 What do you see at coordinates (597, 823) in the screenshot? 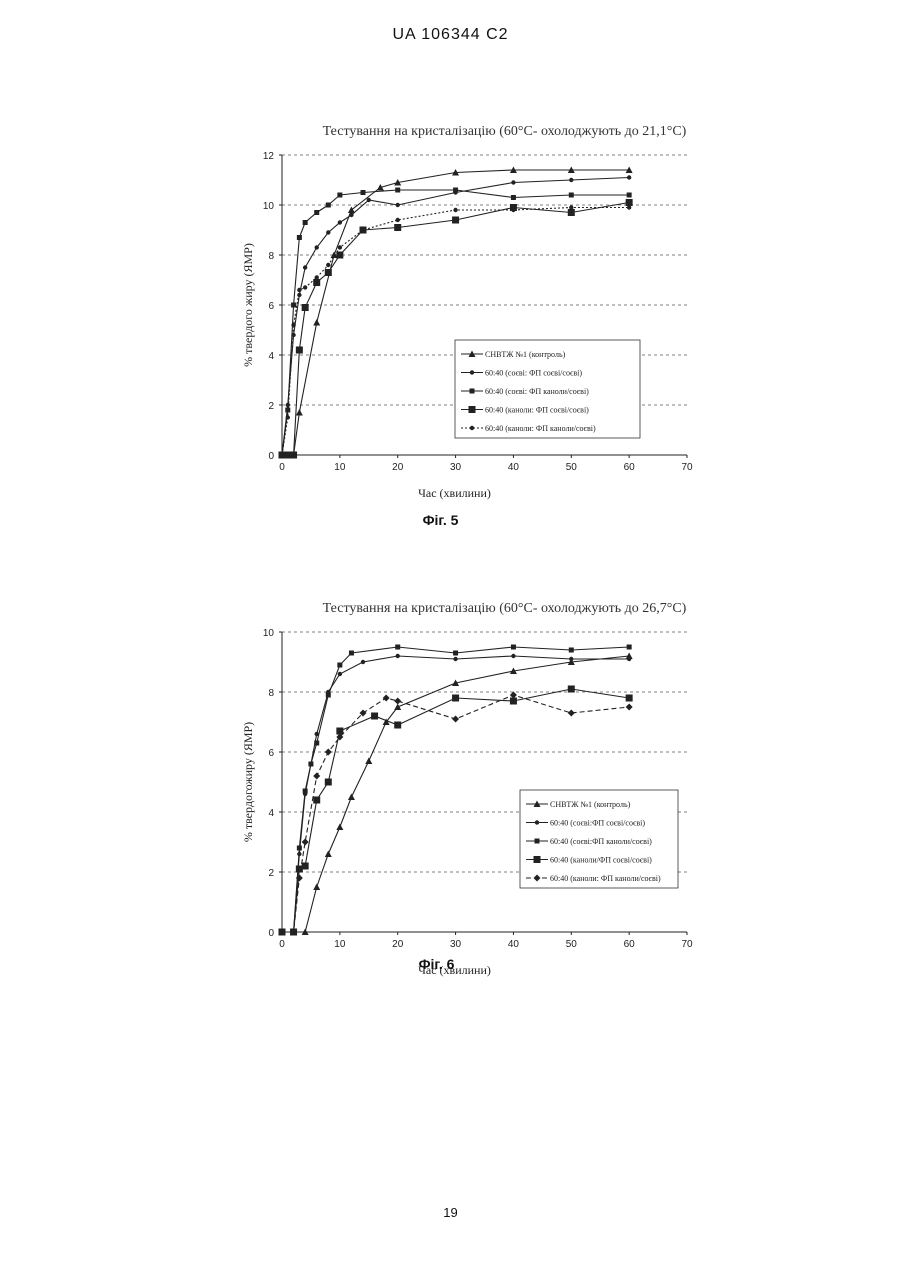
I see `legend-entry: 60:40 (соєві:ФП соєві/соєві)` at bounding box center [597, 823].